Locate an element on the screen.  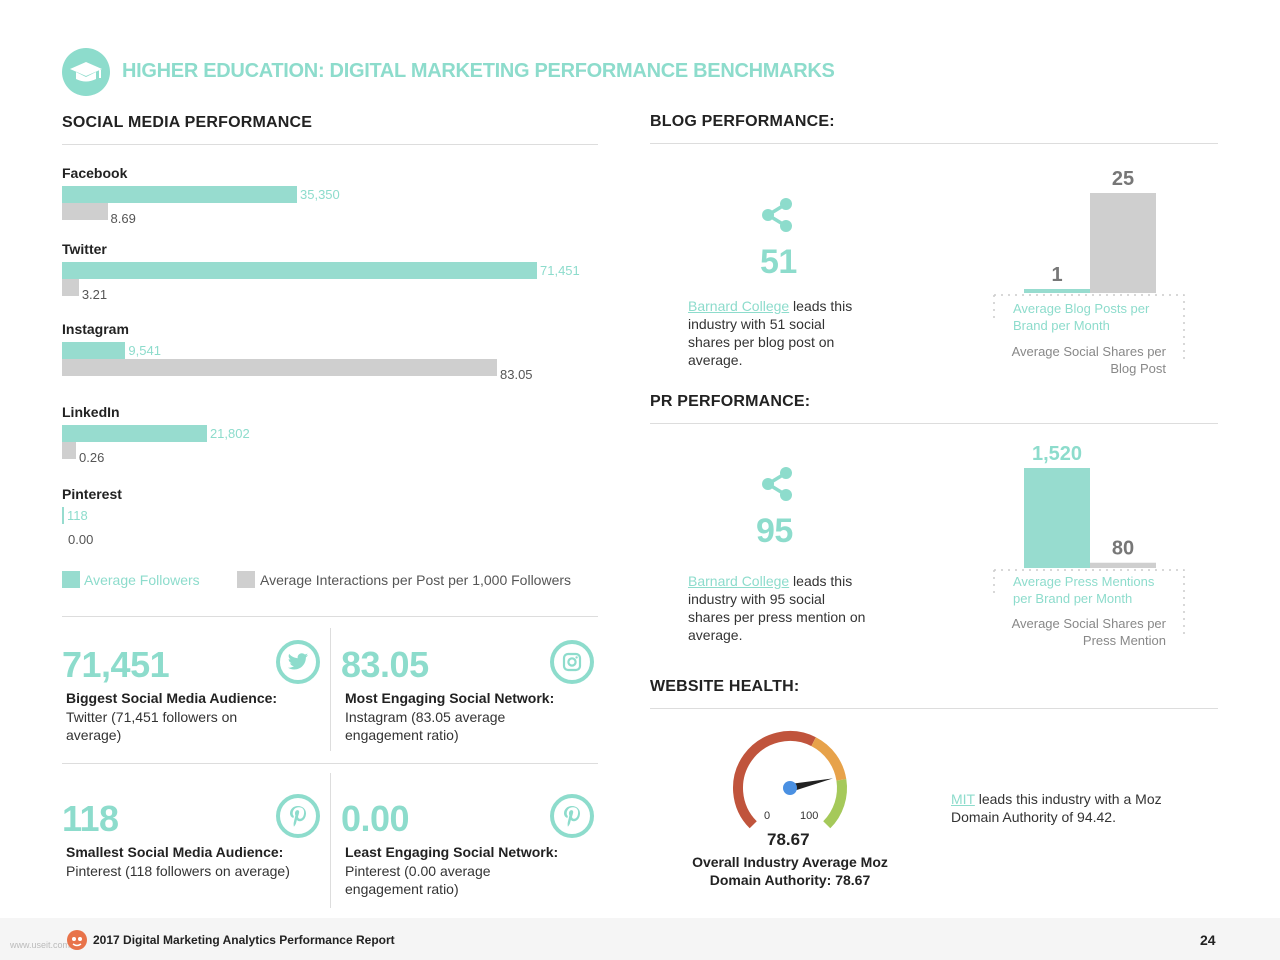
footer is located at coordinates (640, 939).